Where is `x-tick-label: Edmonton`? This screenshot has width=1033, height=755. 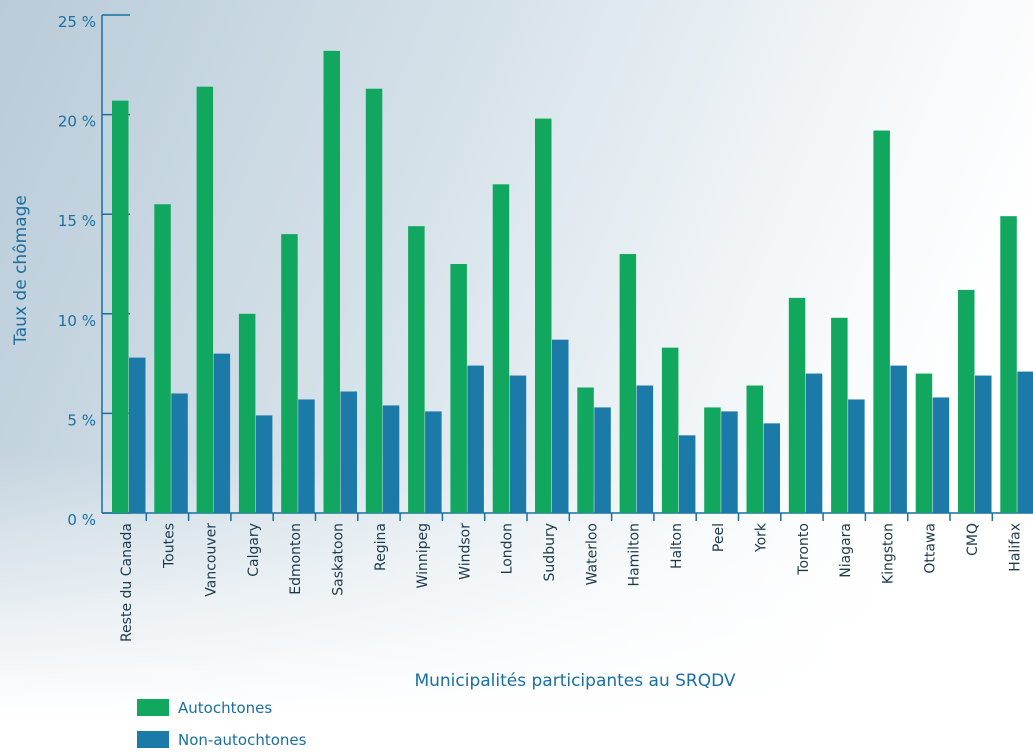
x-tick-label: Edmonton is located at coordinates (296, 559).